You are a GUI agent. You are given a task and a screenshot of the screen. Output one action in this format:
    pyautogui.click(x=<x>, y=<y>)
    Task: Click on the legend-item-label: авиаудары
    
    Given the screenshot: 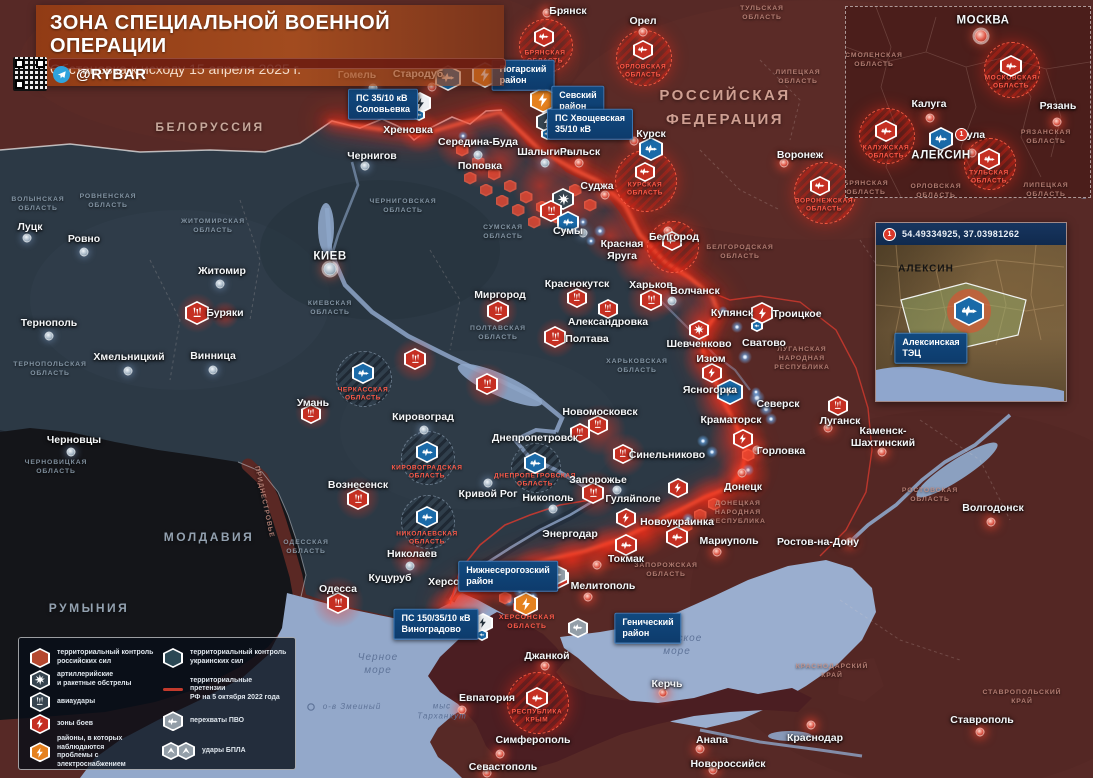 What is the action you would take?
    pyautogui.click(x=76, y=701)
    